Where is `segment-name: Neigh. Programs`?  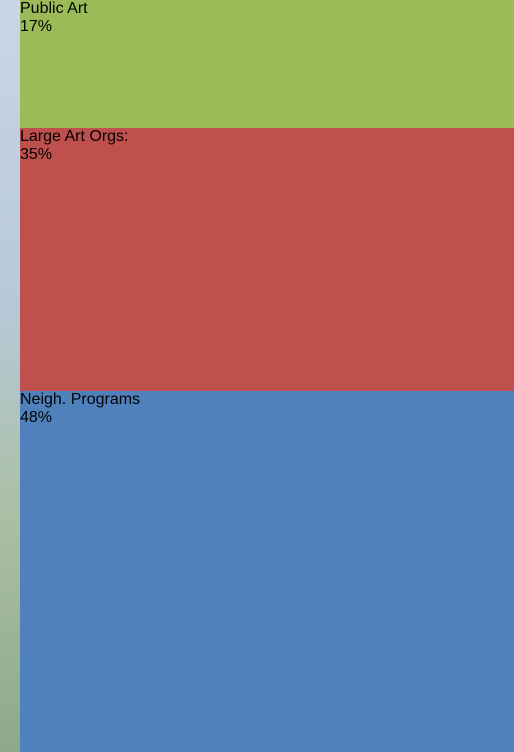
segment-name: Neigh. Programs is located at coordinates (80, 400).